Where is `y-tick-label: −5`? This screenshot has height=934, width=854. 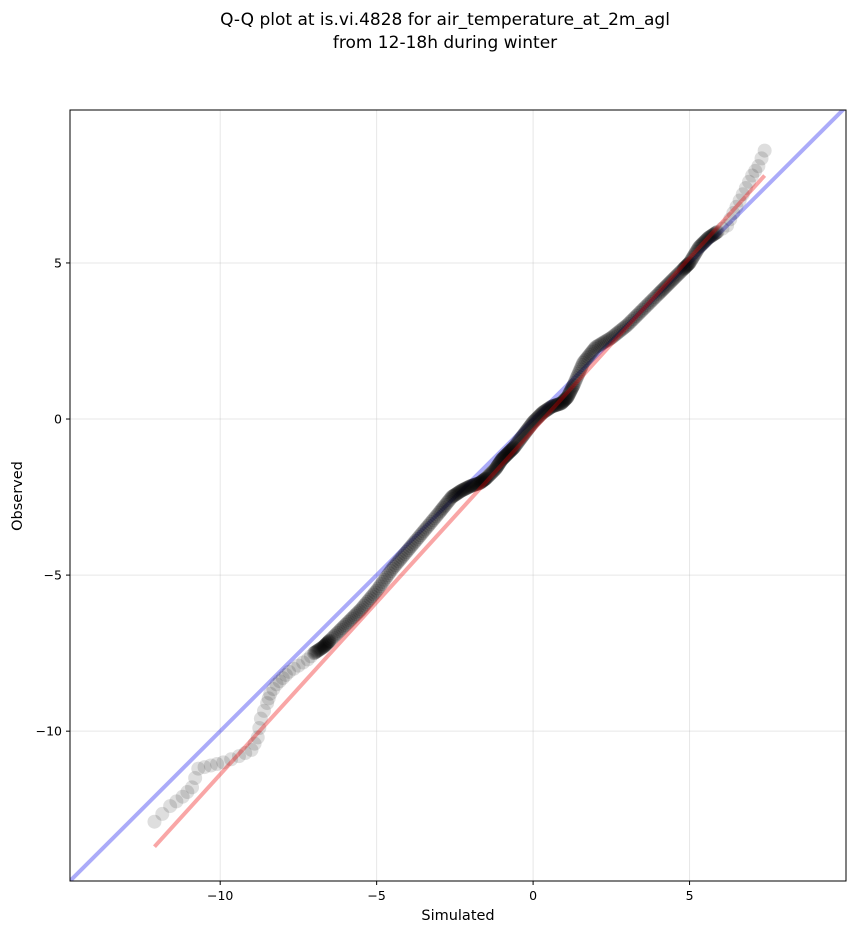 y-tick-label: −5 is located at coordinates (53, 575).